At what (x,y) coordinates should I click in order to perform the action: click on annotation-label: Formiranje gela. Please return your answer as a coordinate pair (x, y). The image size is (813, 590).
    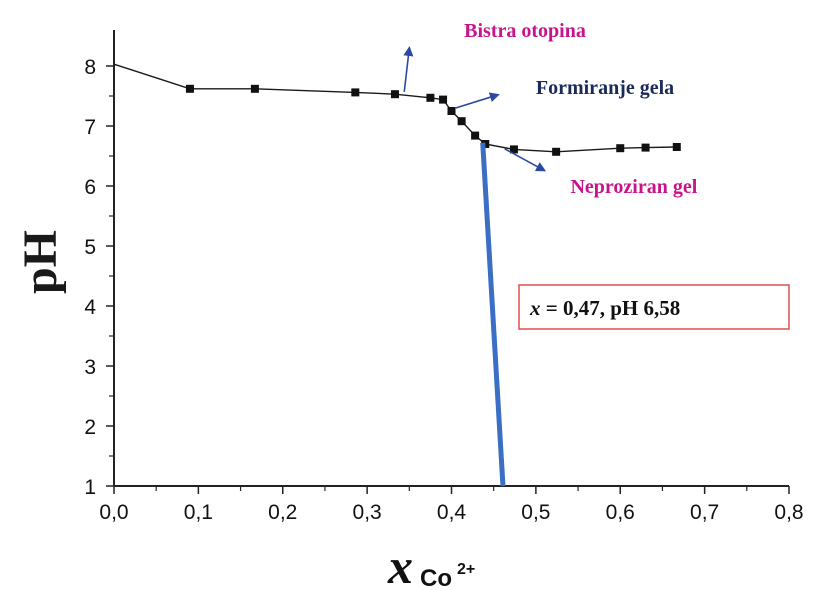
    Looking at the image, I should click on (605, 88).